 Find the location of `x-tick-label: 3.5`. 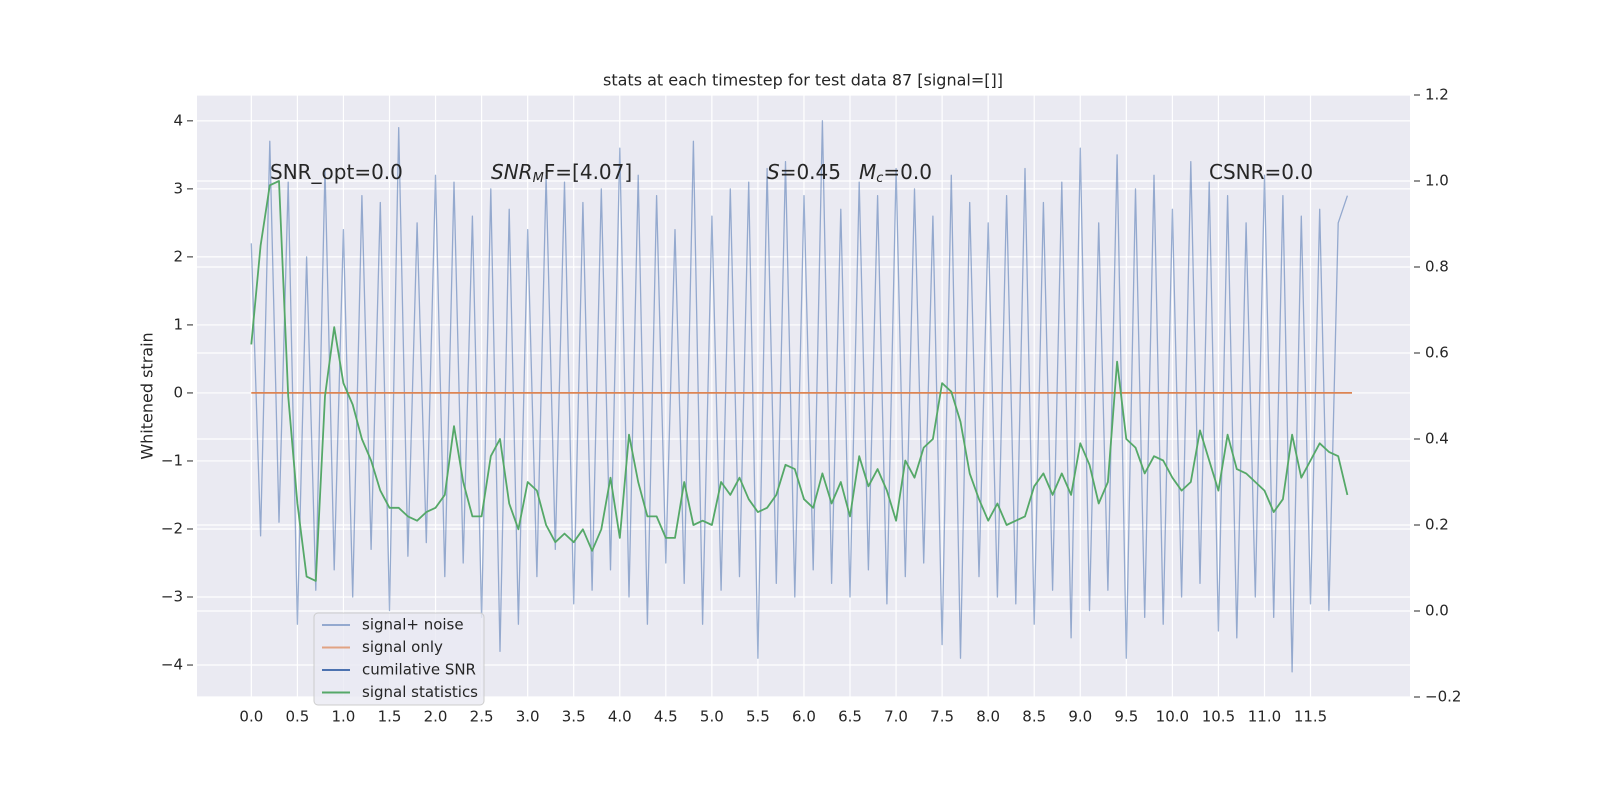

x-tick-label: 3.5 is located at coordinates (574, 717).